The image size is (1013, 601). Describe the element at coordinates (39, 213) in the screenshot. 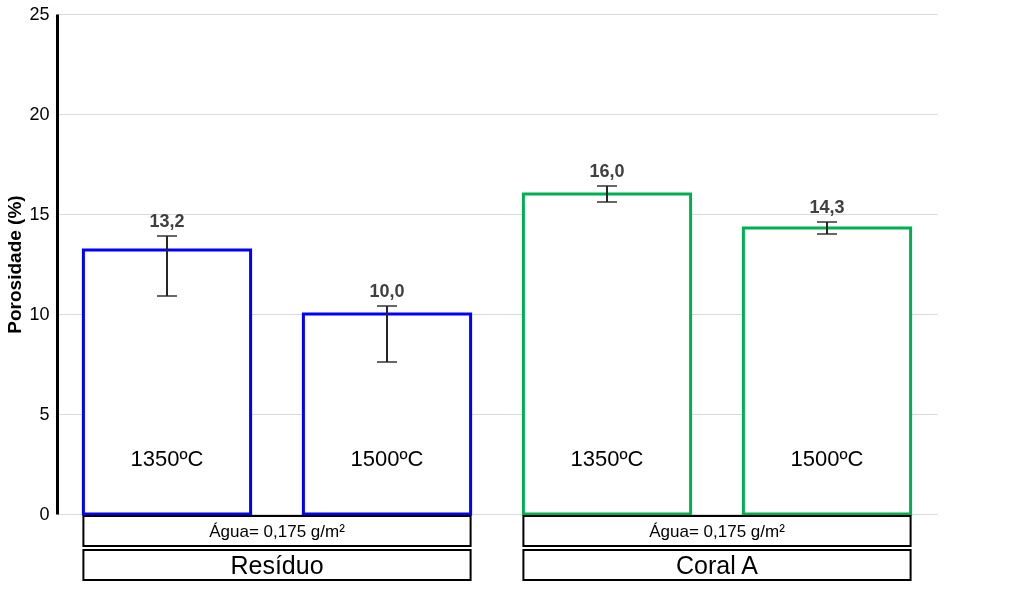

I see `y-tick-label: 15` at that location.